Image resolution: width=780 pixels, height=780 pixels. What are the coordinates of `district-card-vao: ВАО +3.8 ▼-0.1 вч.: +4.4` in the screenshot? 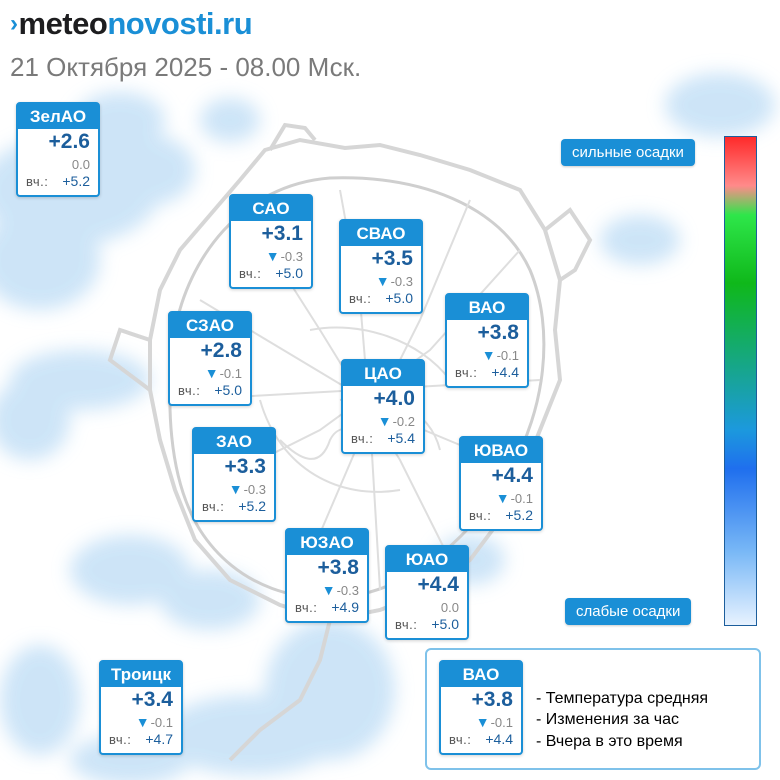 It's located at (487, 340).